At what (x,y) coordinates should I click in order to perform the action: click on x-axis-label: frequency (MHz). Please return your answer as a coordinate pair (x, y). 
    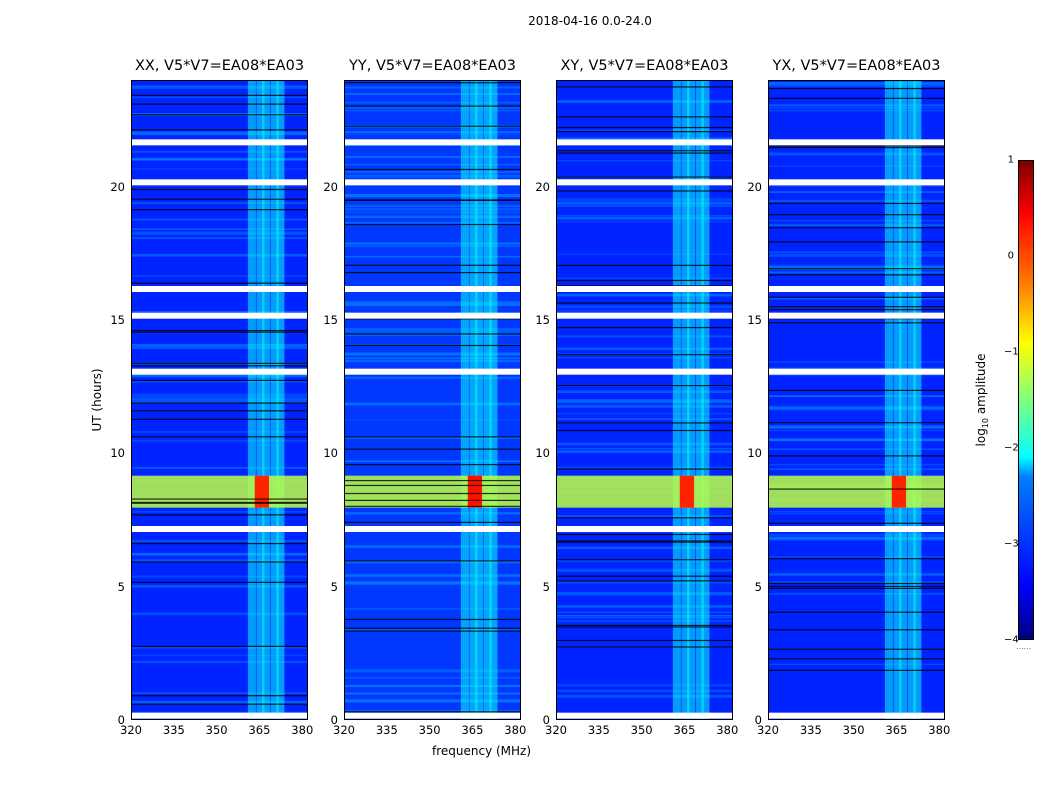
    Looking at the image, I should click on (482, 751).